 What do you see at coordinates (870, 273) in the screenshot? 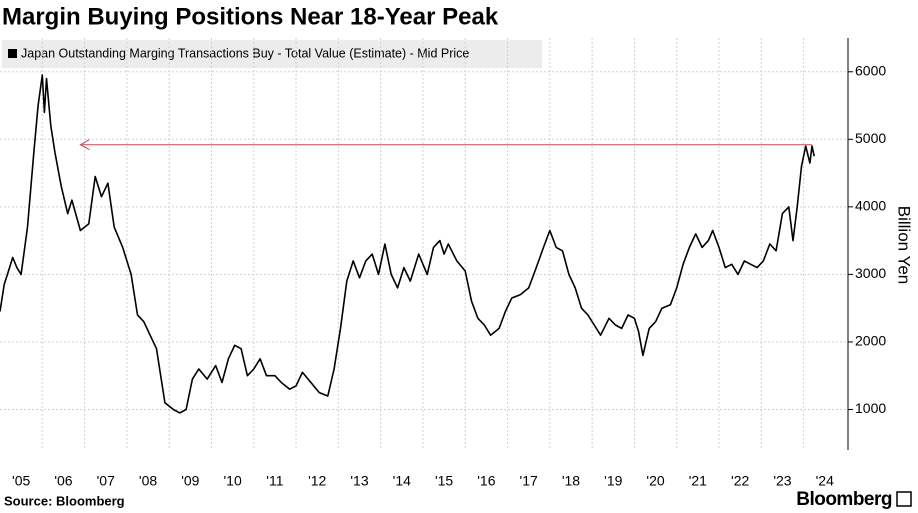
I see `y-tick-label: 3000` at bounding box center [870, 273].